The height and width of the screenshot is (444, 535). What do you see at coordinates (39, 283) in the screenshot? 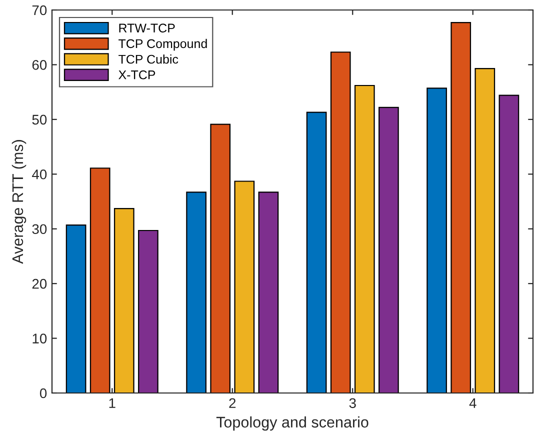
I see `y-tick-label: 20` at bounding box center [39, 283].